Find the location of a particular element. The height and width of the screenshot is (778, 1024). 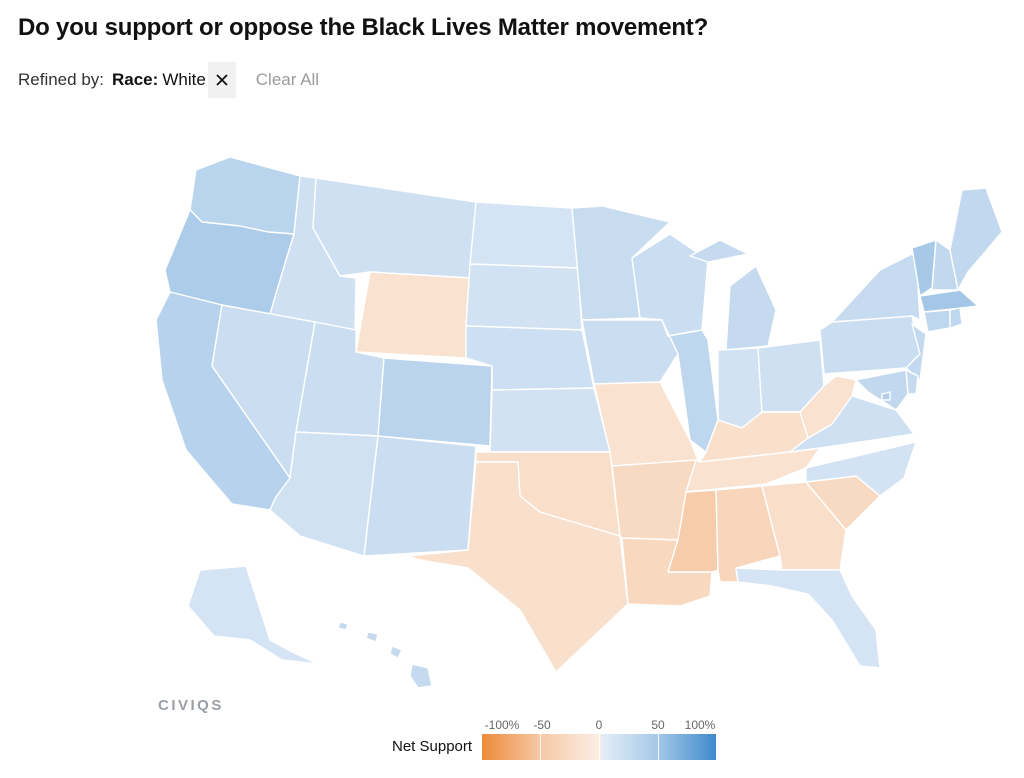

state-ct is located at coordinates (937, 321).